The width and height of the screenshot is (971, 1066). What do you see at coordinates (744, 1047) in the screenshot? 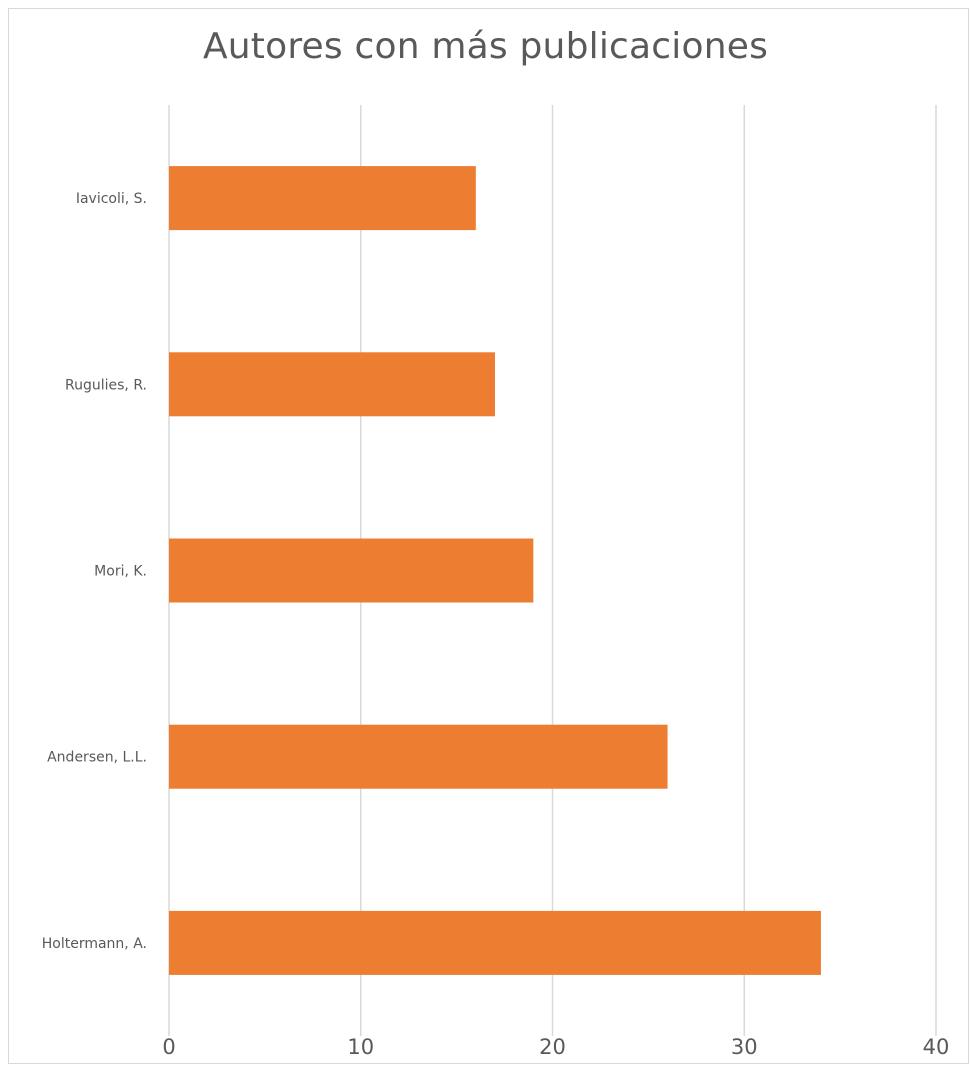
I see `x-tick-label: 30` at bounding box center [744, 1047].